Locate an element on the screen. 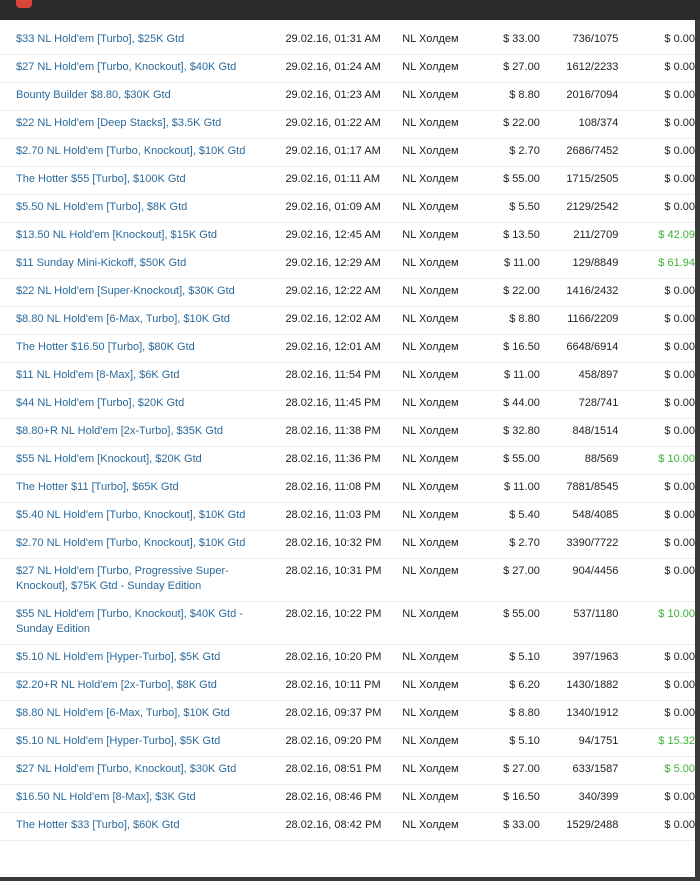  tournament-link: $33 NL Hold'em [Turbo], $25K Gtd is located at coordinates (143, 41).